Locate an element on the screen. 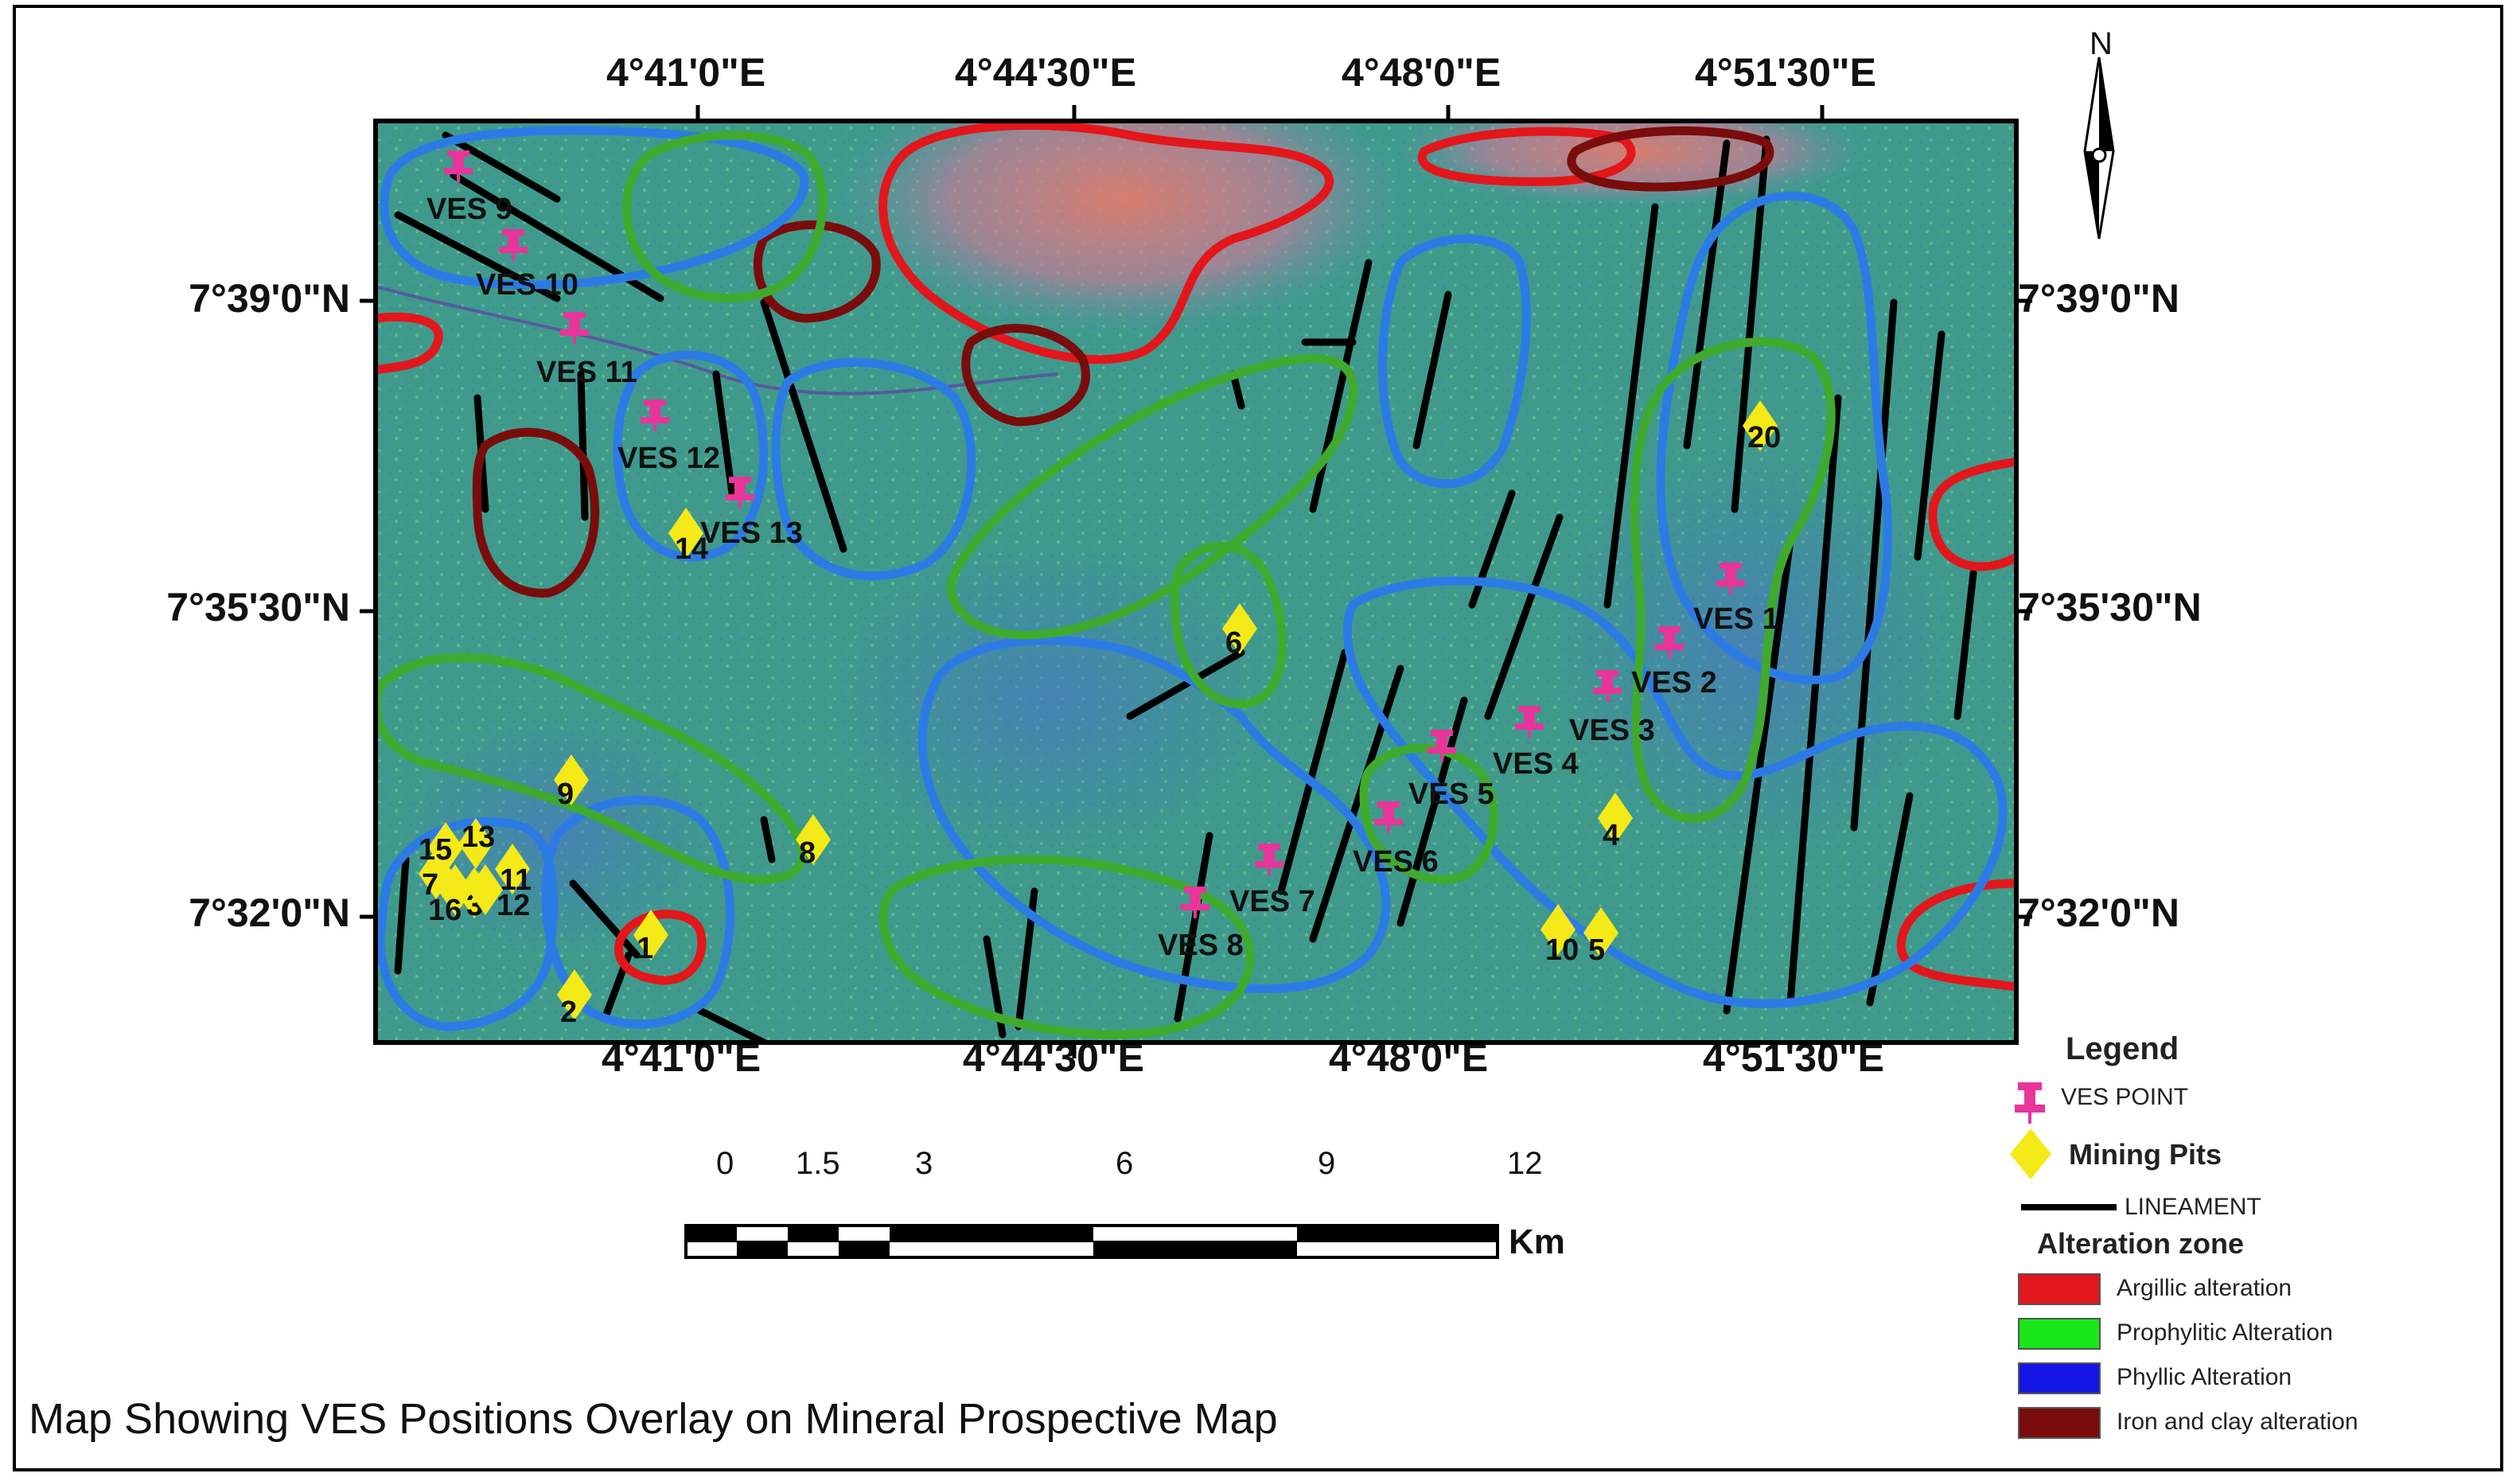  mining-pit-label: 9 is located at coordinates (565, 794).